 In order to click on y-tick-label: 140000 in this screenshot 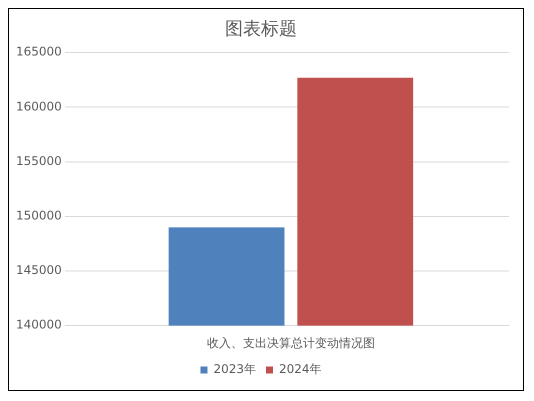, I will do `click(39, 325)`.